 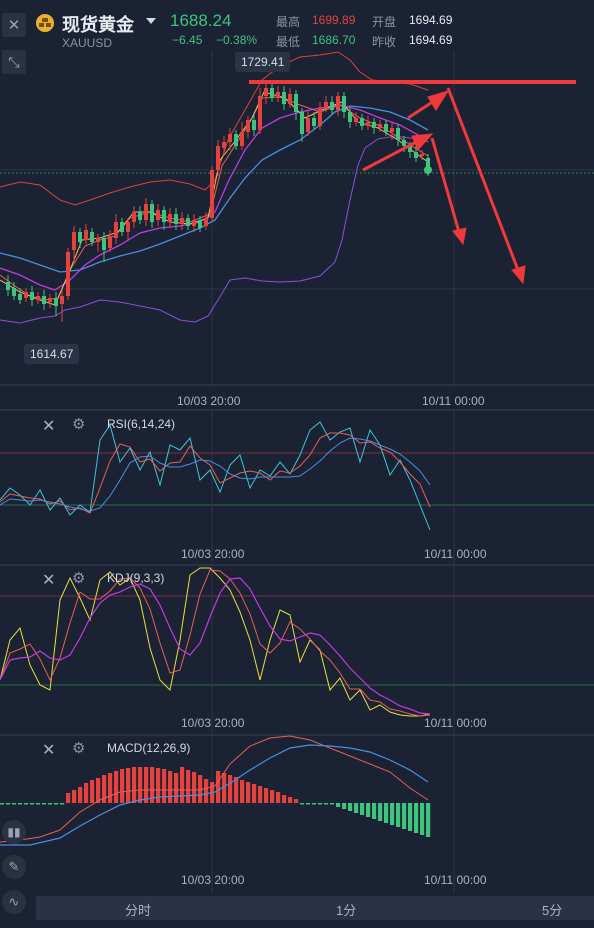 I want to click on collapse-icon: ⤡, so click(x=14, y=61).